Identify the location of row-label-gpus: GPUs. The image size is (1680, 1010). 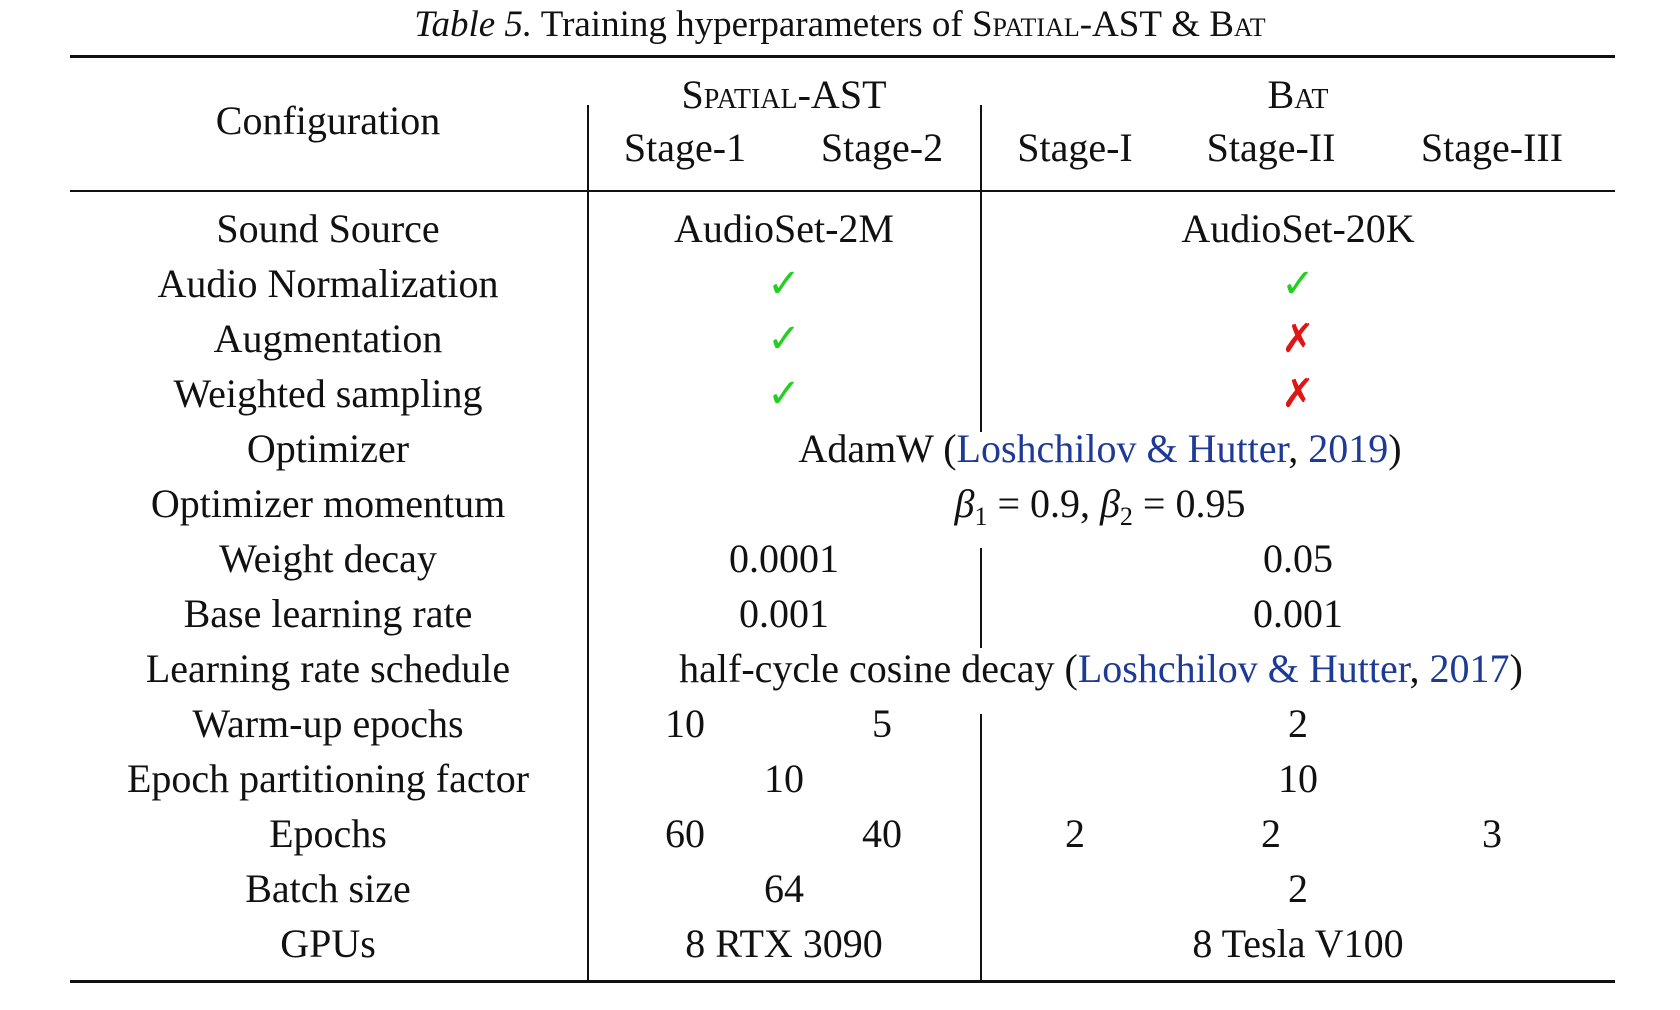
(328, 943).